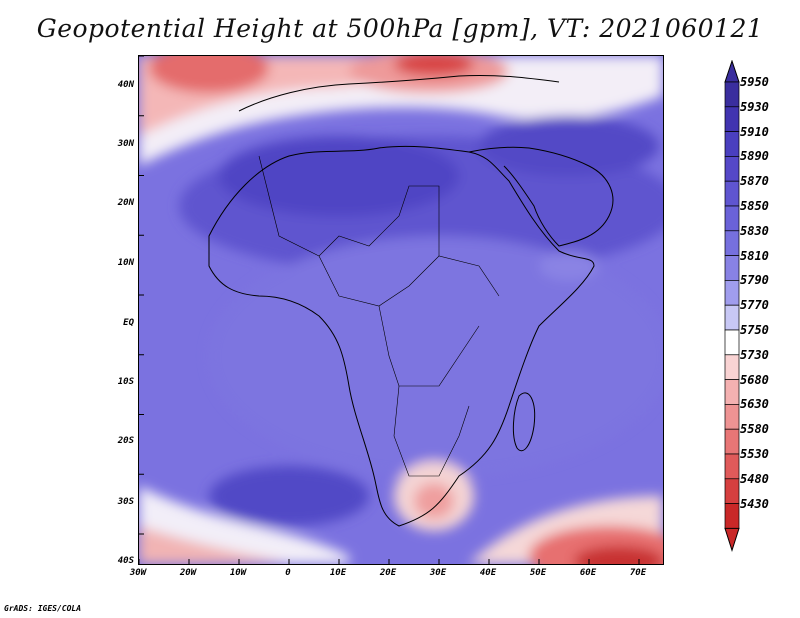 The image size is (800, 618). What do you see at coordinates (588, 573) in the screenshot?
I see `lon-label-60e: 60E` at bounding box center [588, 573].